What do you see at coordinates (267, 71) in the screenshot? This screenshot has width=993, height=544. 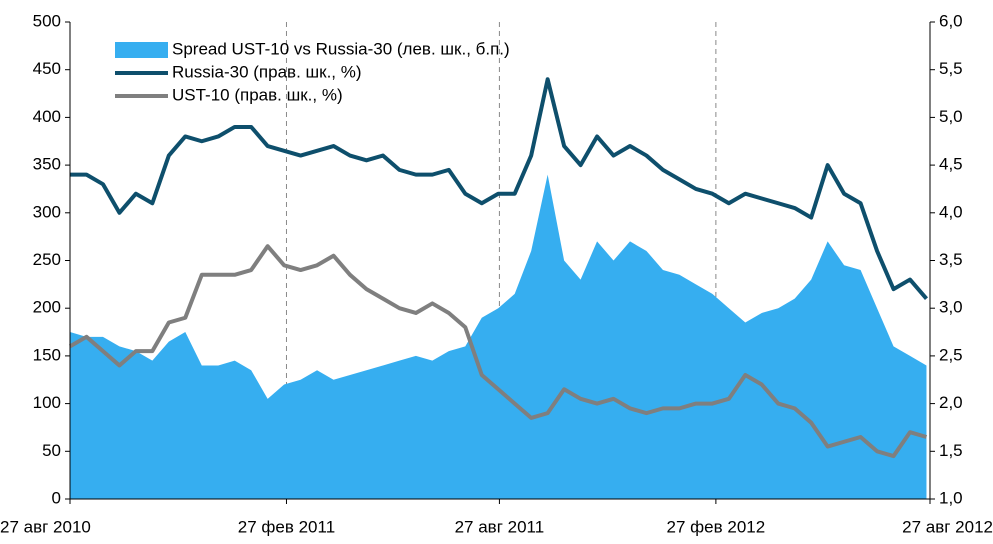 I see `legend-label: Russia-30 (прав. шк., %)` at bounding box center [267, 71].